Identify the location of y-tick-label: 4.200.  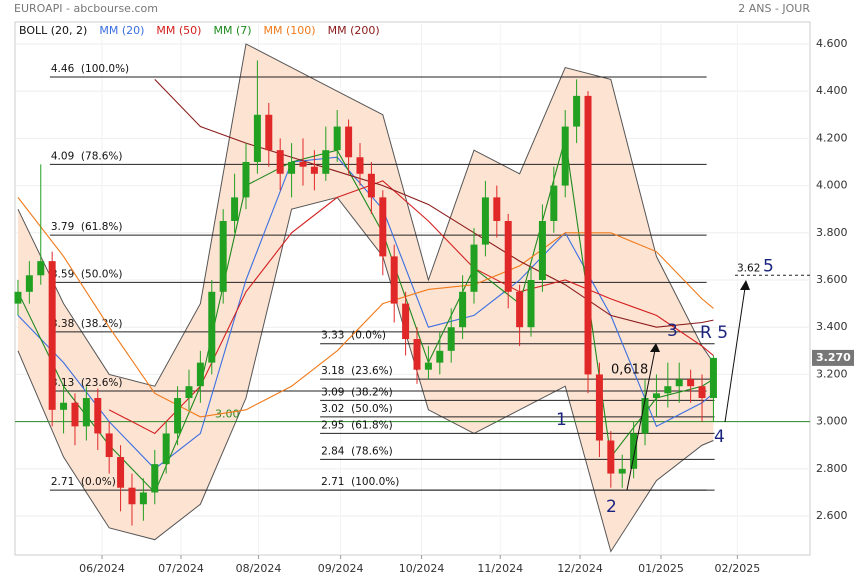
(832, 137).